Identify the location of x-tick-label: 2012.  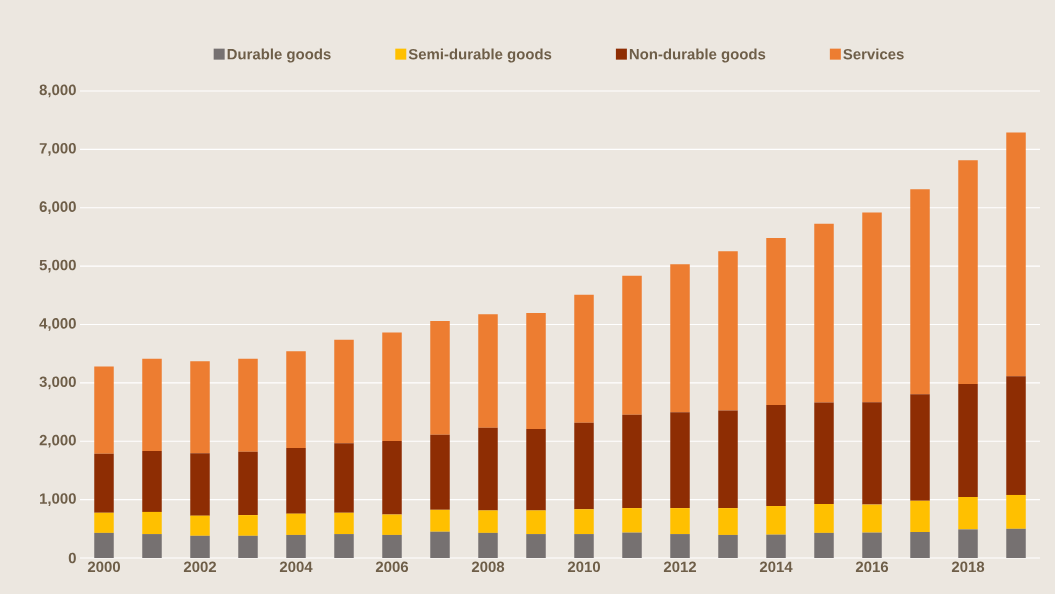
(680, 567).